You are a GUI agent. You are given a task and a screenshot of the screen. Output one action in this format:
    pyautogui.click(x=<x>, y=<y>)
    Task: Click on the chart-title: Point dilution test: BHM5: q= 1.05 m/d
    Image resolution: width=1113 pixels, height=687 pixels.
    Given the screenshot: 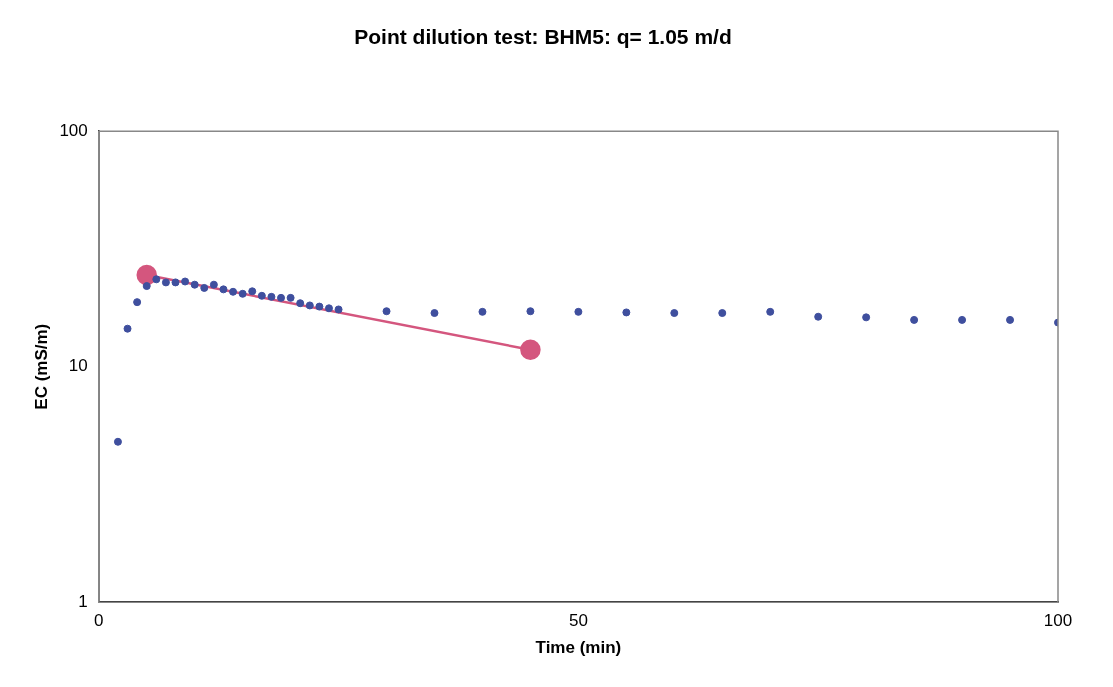 What is the action you would take?
    pyautogui.click(x=543, y=37)
    